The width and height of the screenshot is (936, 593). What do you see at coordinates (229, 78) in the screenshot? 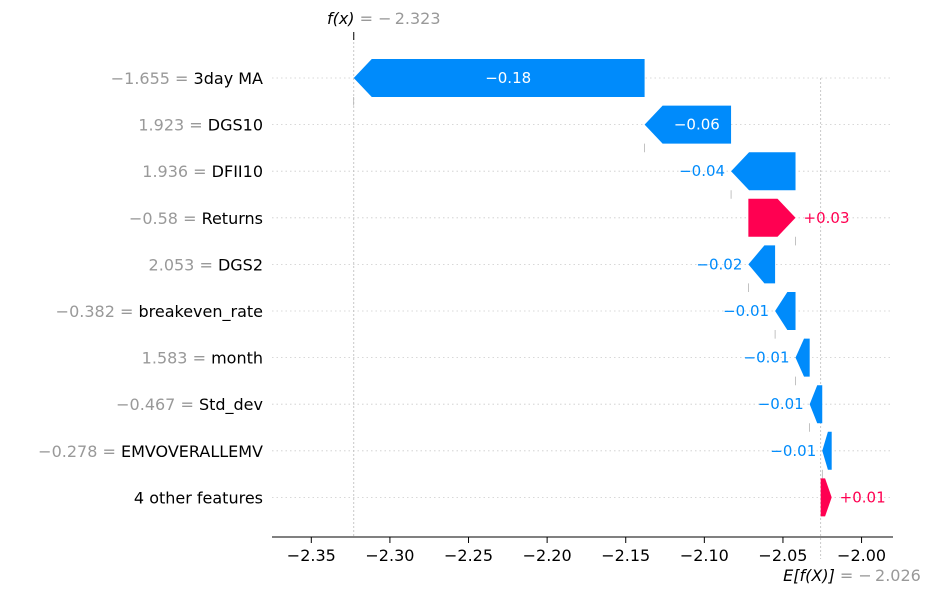
I see `feature-name: 3day MA` at bounding box center [229, 78].